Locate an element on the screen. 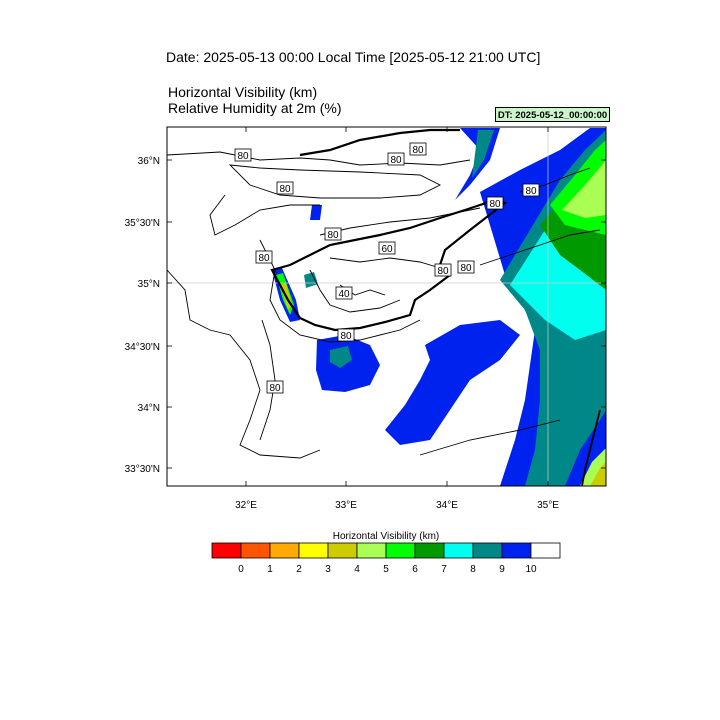 Image resolution: width=720 pixels, height=720 pixels. visibility-band-5km is located at coordinates (584, 189).